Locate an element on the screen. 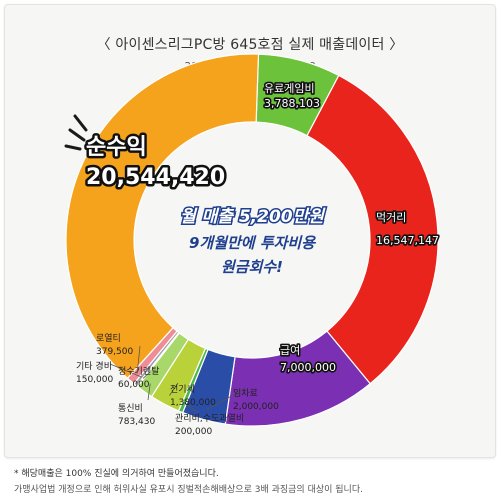 This screenshot has height=503, width=500. leader-rent is located at coordinates (226, 399).